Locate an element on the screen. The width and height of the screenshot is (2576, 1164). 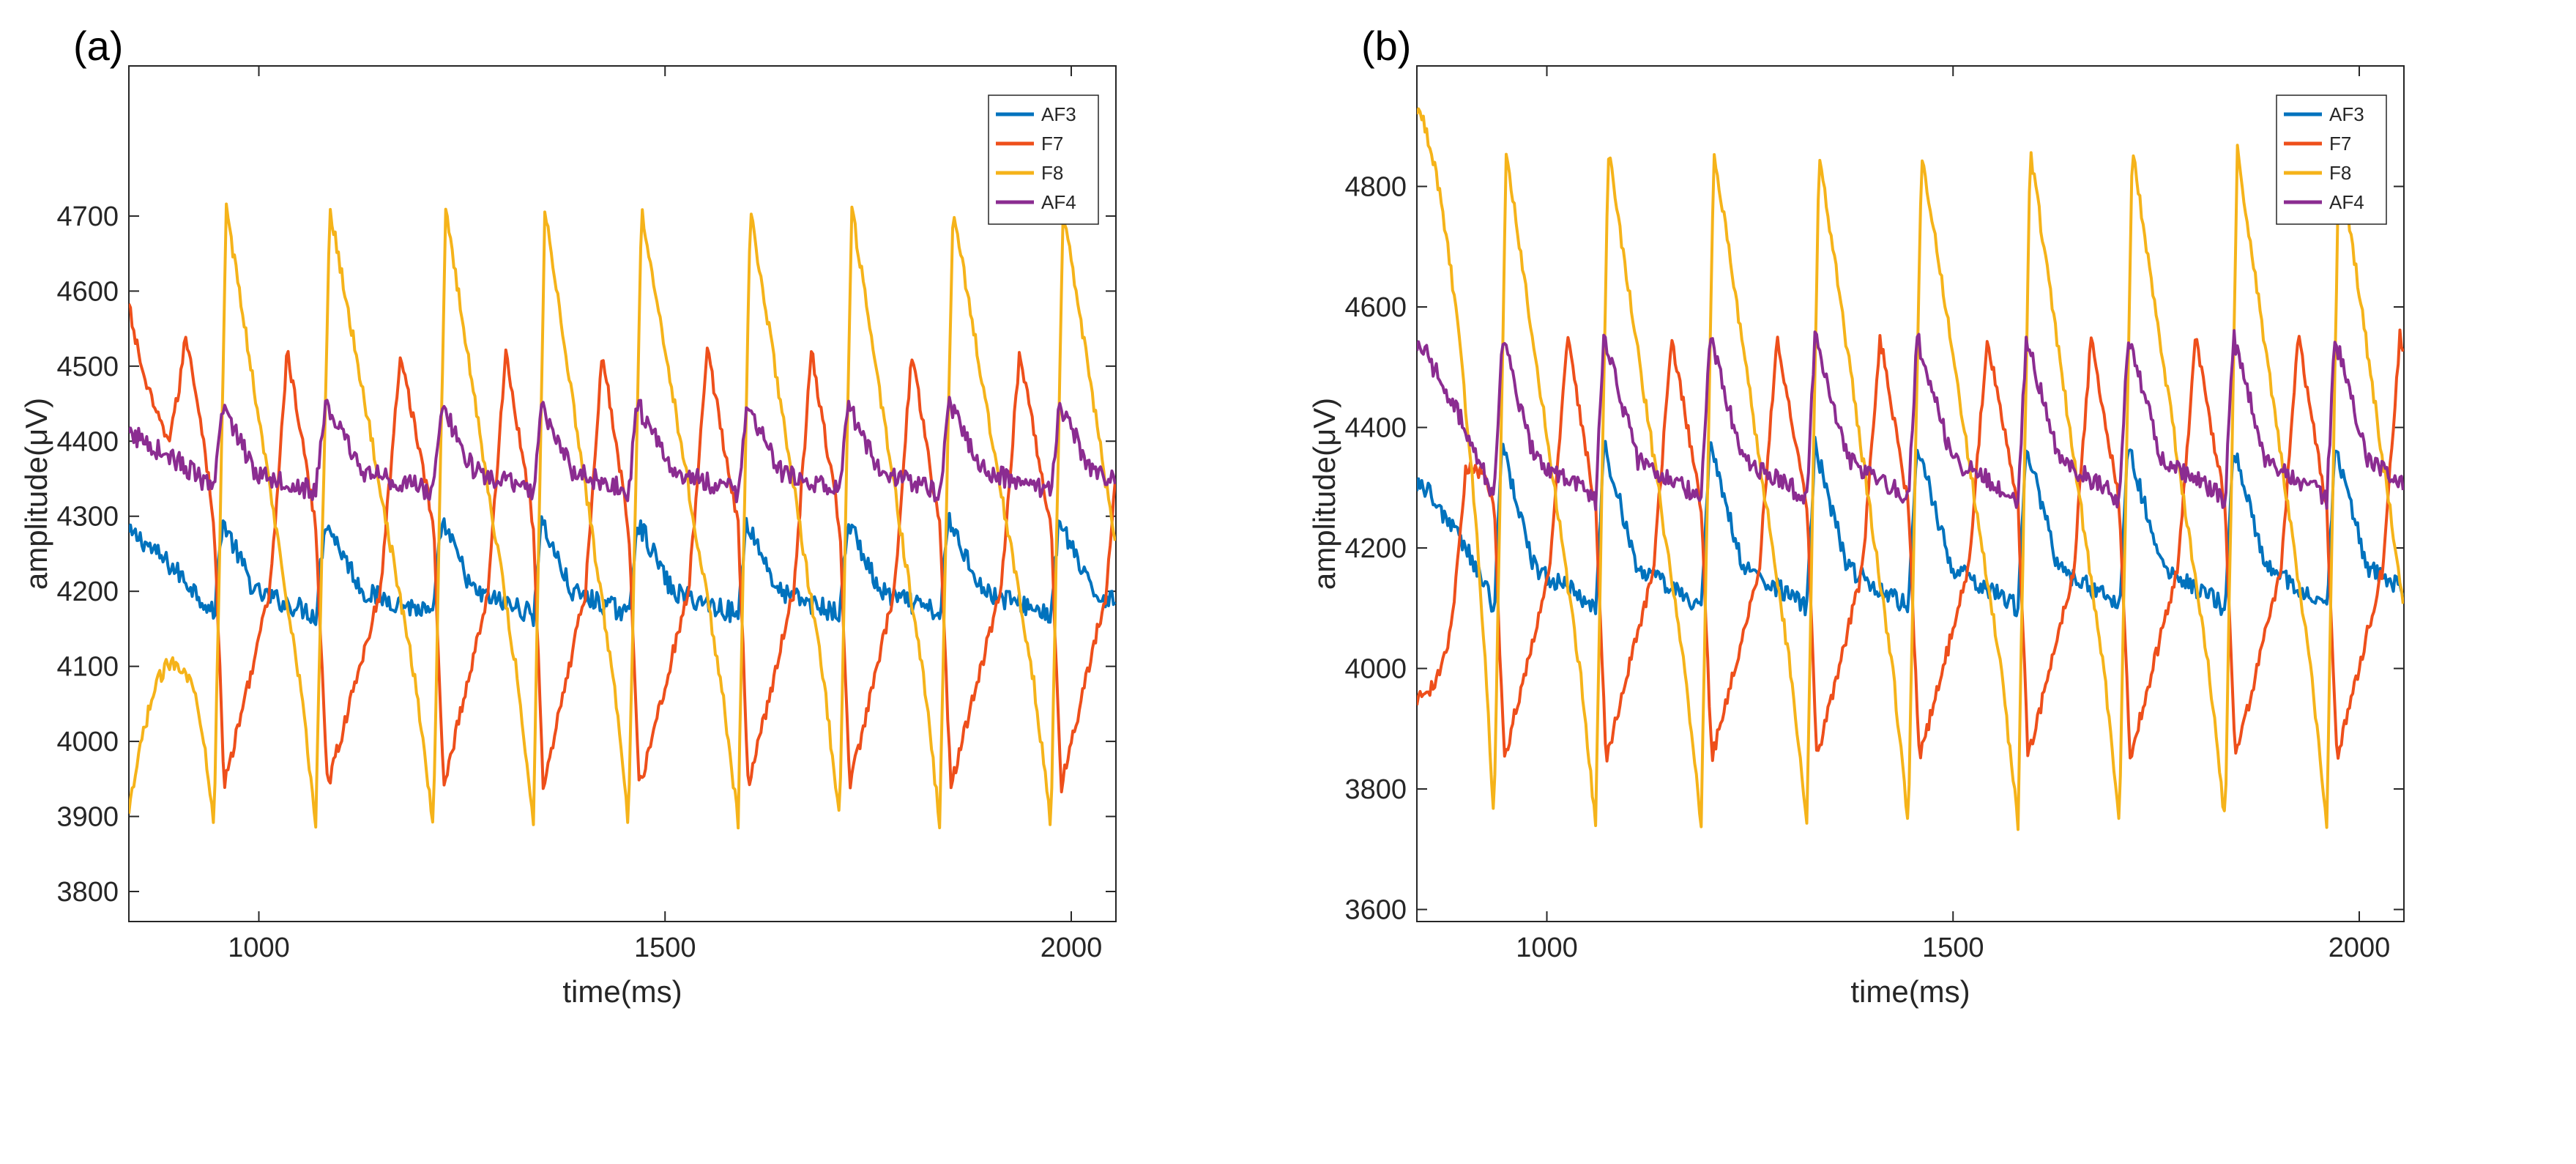
y-tick-label: 4300 is located at coordinates (87, 517).